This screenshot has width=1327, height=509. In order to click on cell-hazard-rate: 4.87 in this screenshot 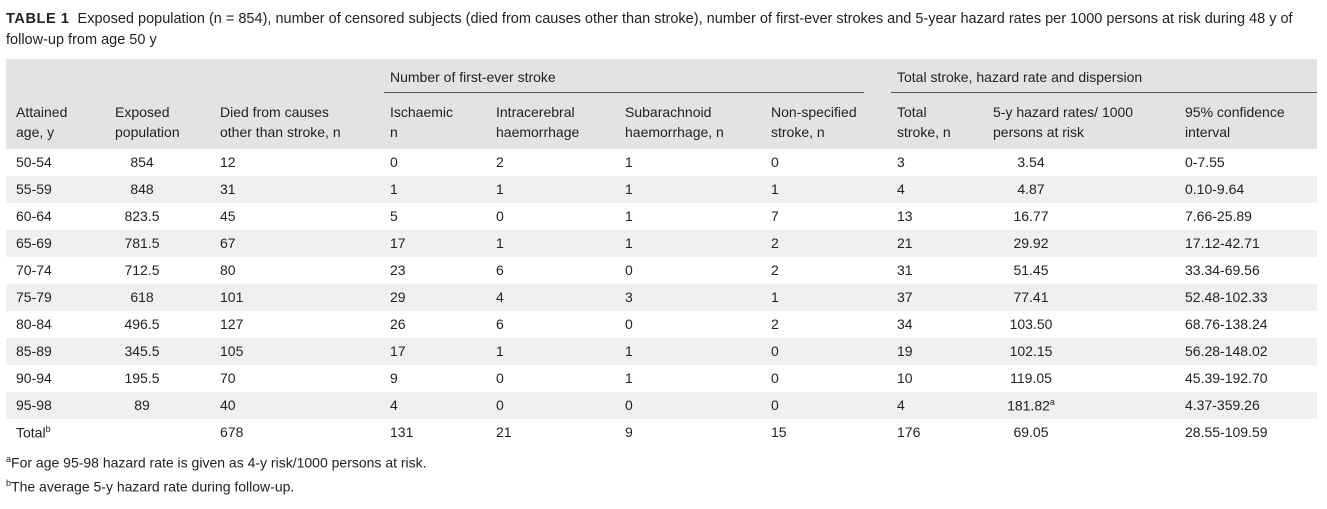, I will do `click(1031, 189)`.